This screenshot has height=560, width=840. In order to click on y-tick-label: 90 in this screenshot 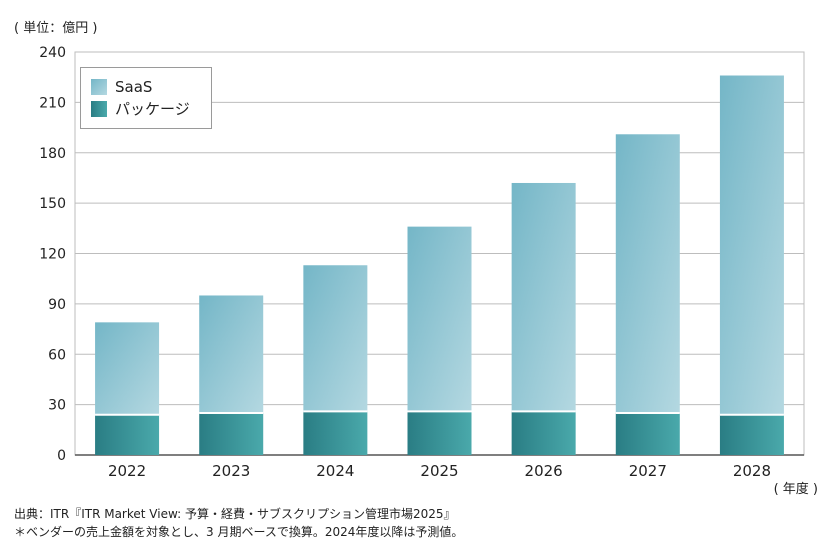, I will do `click(57, 305)`.